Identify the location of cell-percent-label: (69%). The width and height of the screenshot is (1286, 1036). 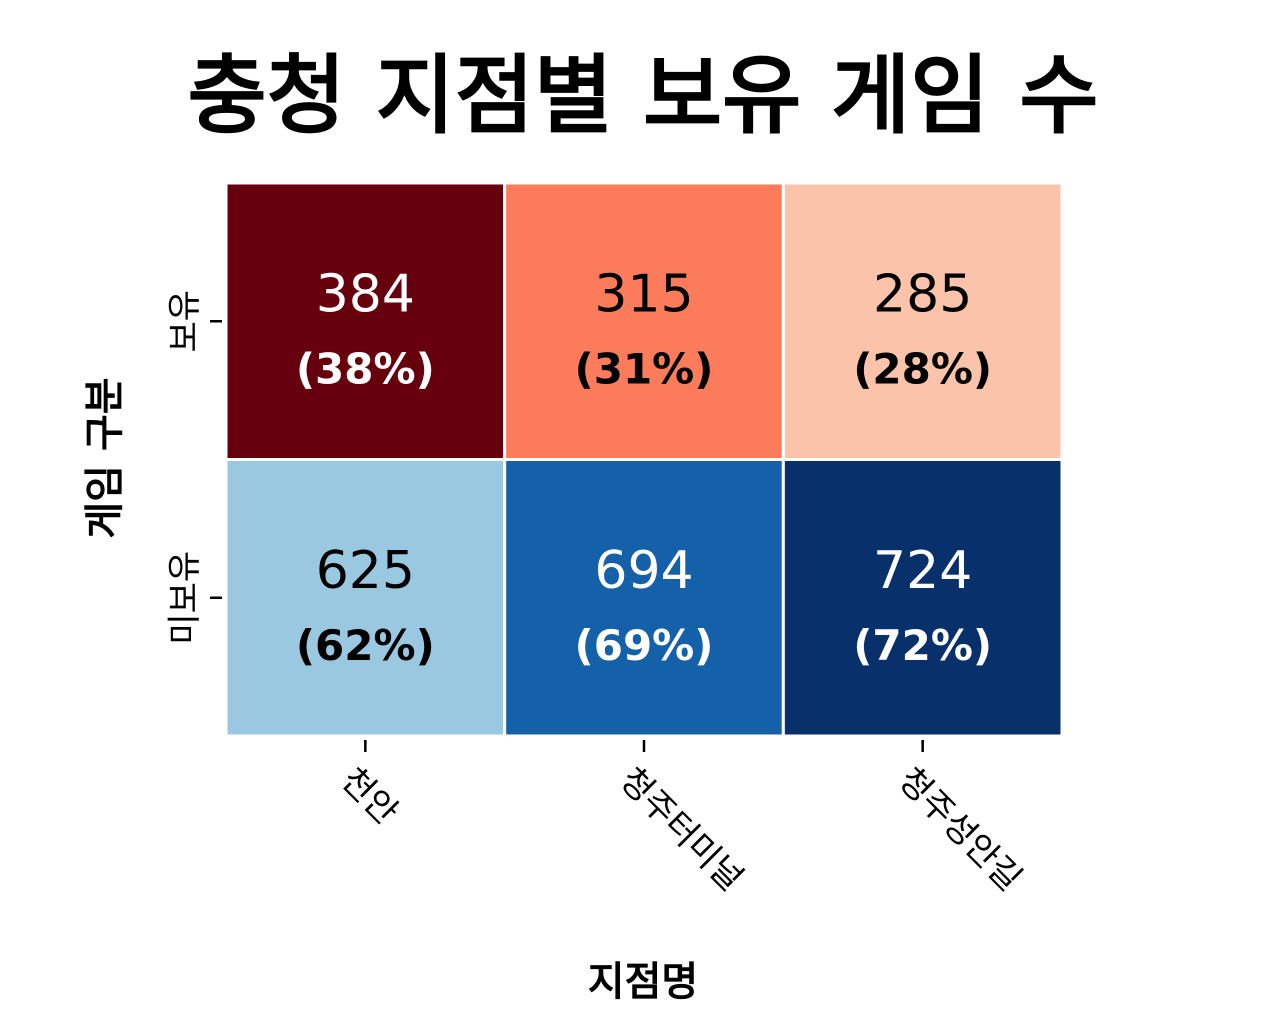
(644, 645).